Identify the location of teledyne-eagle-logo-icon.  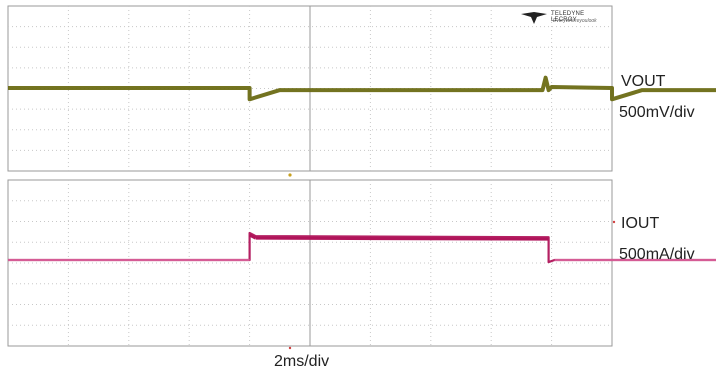
(534, 18).